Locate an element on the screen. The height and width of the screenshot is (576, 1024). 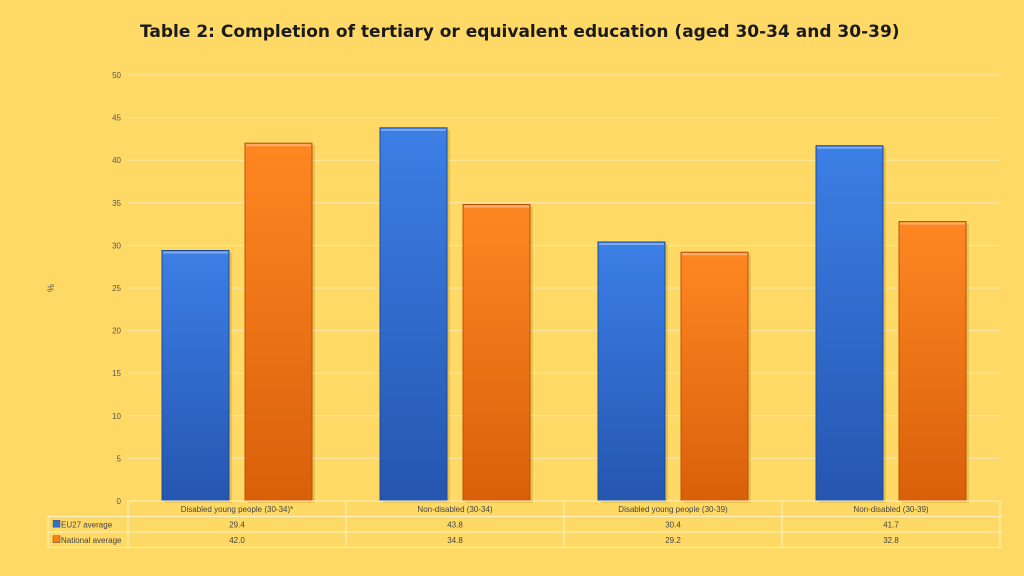
legend-label: National average is located at coordinates (91, 540).